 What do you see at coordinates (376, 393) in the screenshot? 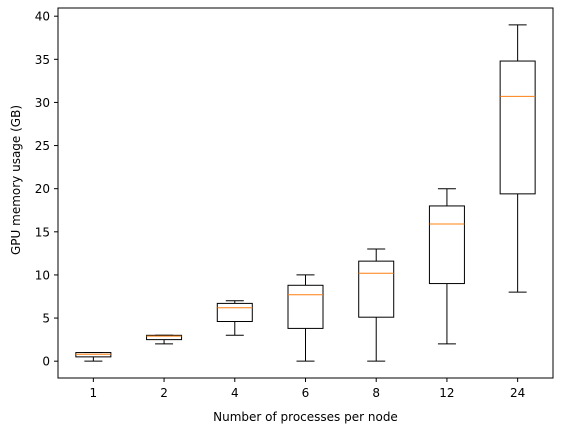
I see `x-tick-label: 8` at bounding box center [376, 393].